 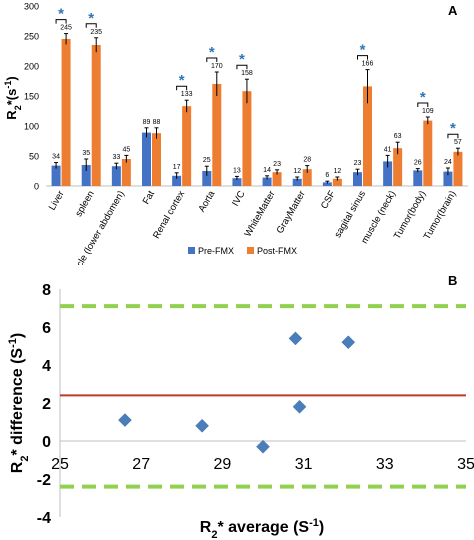 I want to click on data-label-pre: 12, so click(x=297, y=171).